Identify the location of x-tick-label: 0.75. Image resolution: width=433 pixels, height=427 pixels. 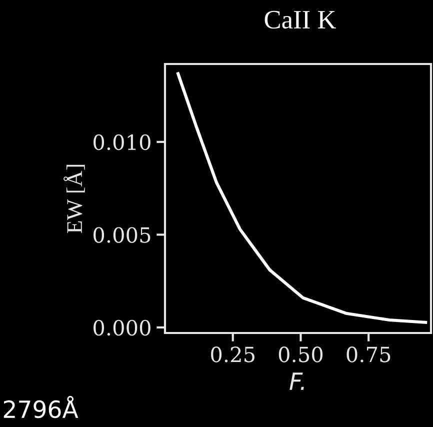
(368, 354).